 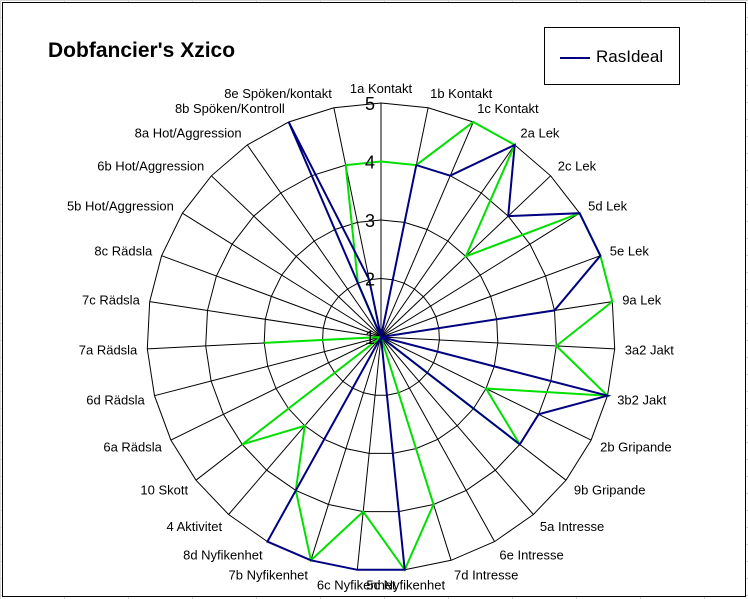 I want to click on category-label: 8e Spöken/kontakt, so click(x=278, y=93).